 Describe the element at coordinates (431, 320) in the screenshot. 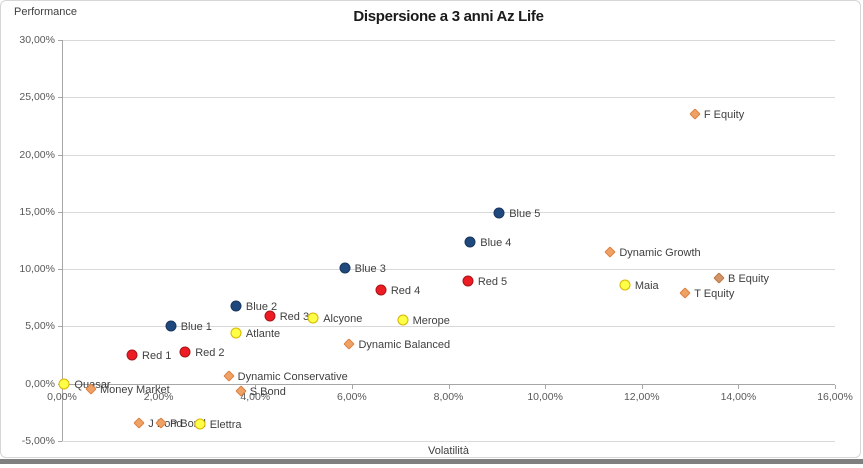

I see `data-point-label-merope: Merope` at that location.